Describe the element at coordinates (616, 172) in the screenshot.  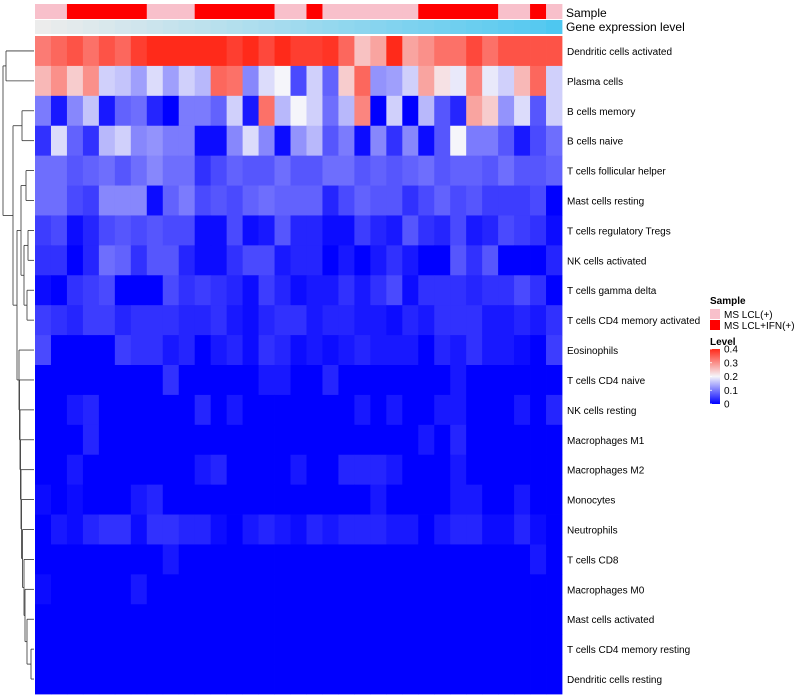
I see `row-label: T cells follicular helper` at that location.